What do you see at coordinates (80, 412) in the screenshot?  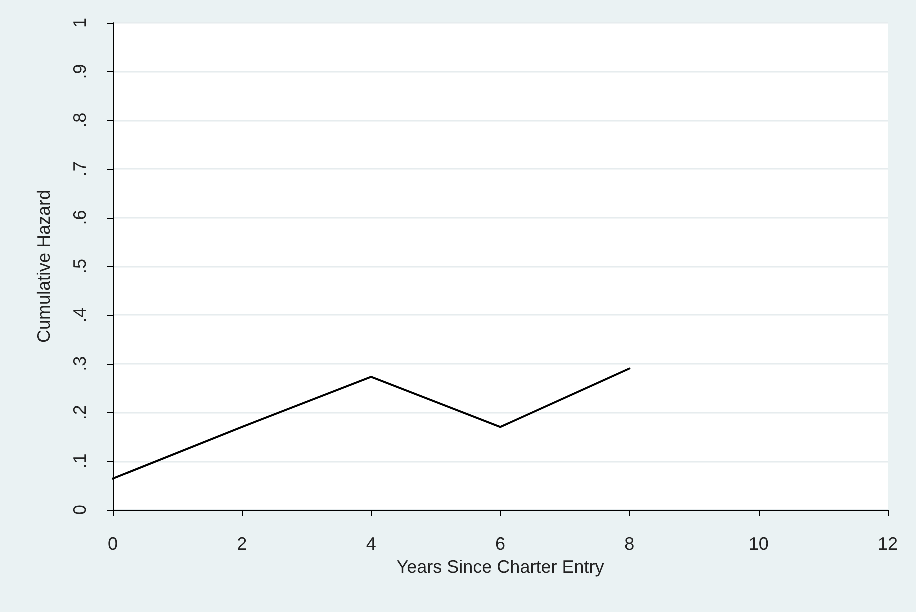 I see `y-tick-label: .2` at bounding box center [80, 412].